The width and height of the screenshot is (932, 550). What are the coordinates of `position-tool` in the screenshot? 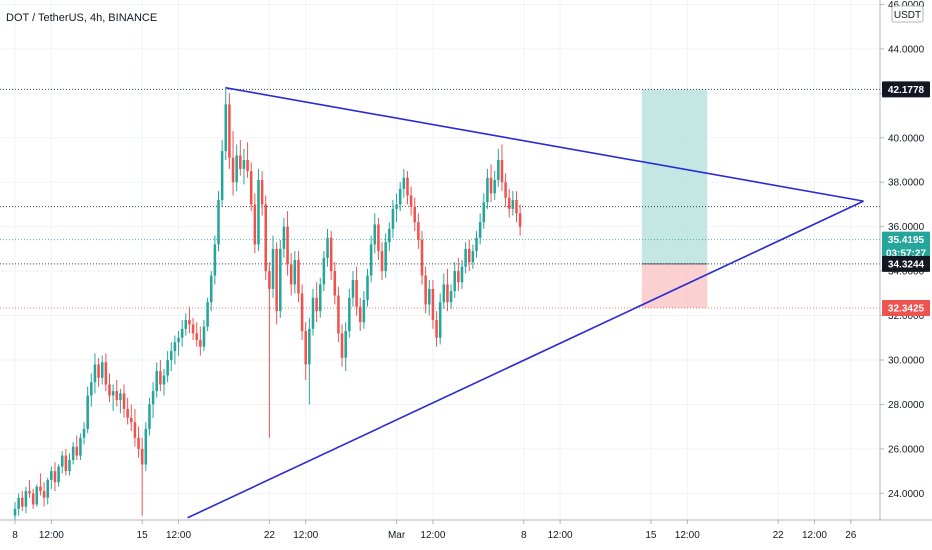 It's located at (674, 198).